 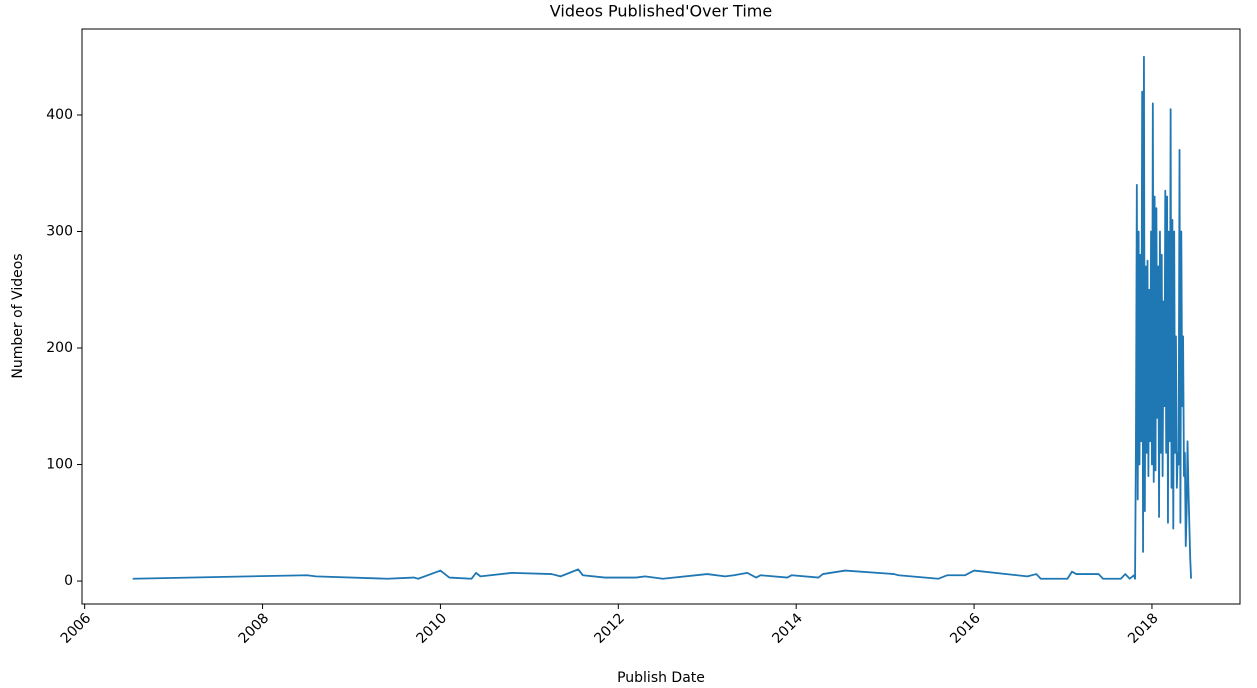 What do you see at coordinates (661, 11) in the screenshot?
I see `chart-title: Videos Published'Over Time` at bounding box center [661, 11].